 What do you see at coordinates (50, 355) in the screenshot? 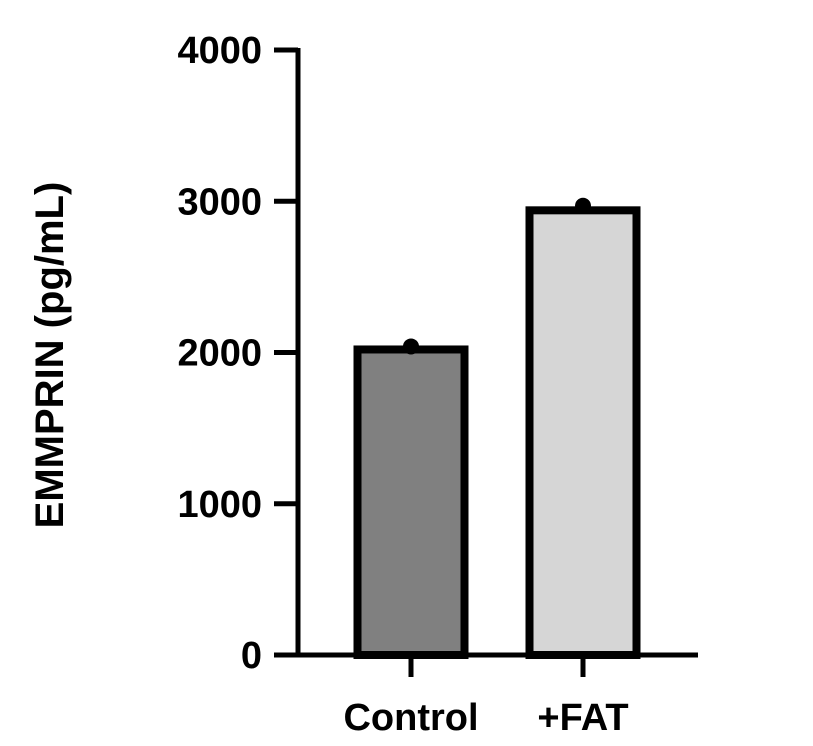
I see `y-axis-title: EMMPRIN (pg/mL)` at bounding box center [50, 355].